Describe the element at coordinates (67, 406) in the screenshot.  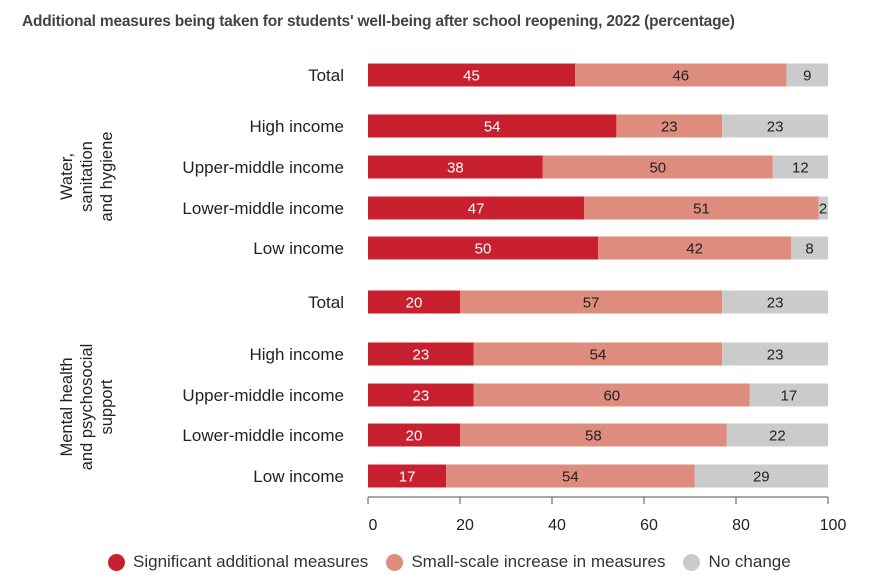
I see `group-label-2-line-1: Mental health` at that location.